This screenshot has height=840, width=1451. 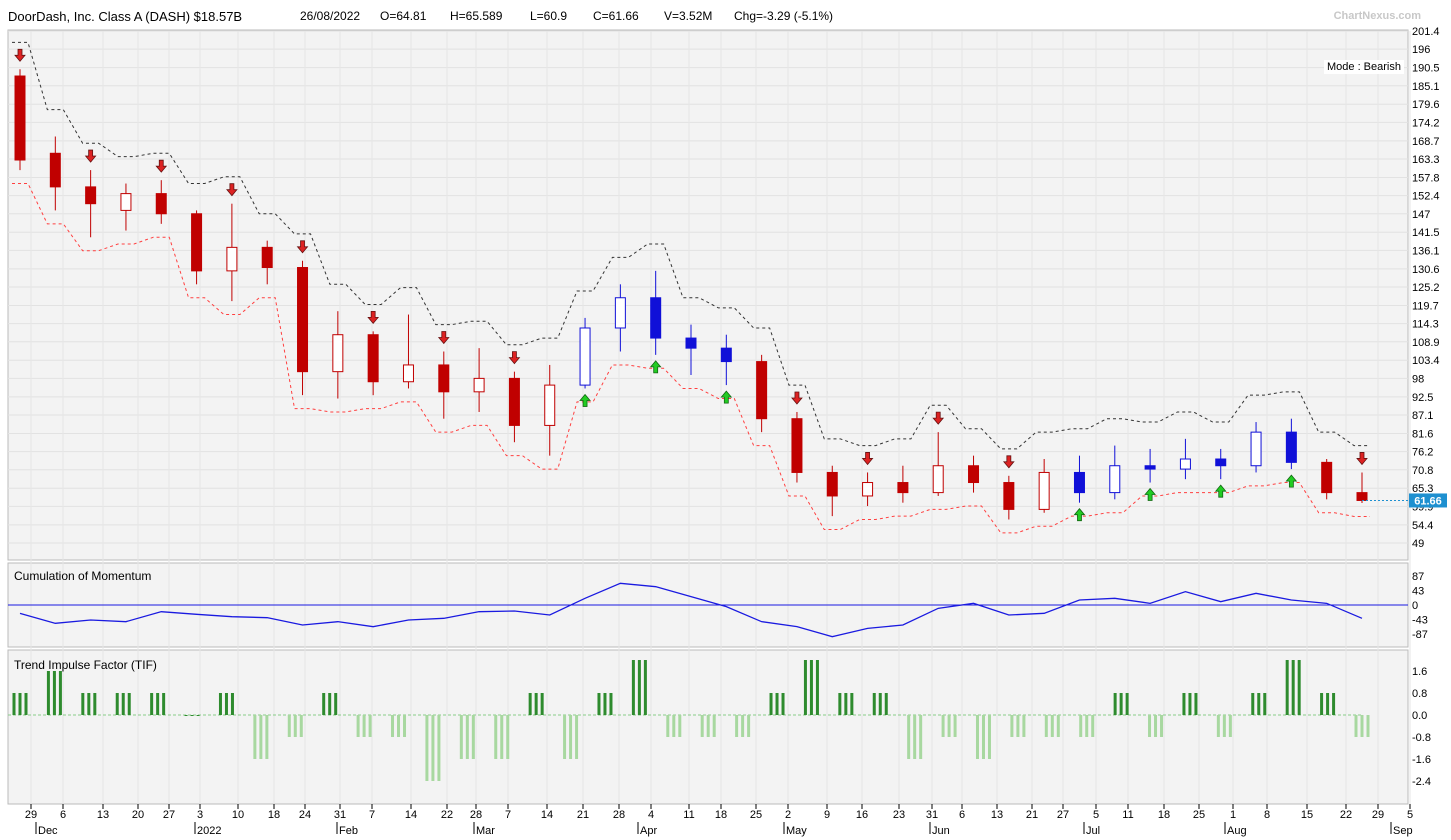 What do you see at coordinates (372, 815) in the screenshot?
I see `day-tick-label: 7` at bounding box center [372, 815].